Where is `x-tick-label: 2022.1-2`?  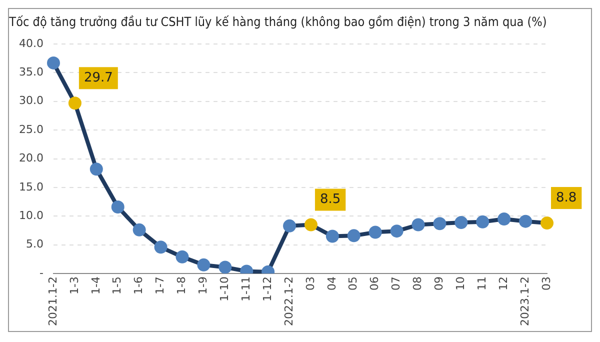
x-tick-label: 2022.1-2 is located at coordinates (289, 301).